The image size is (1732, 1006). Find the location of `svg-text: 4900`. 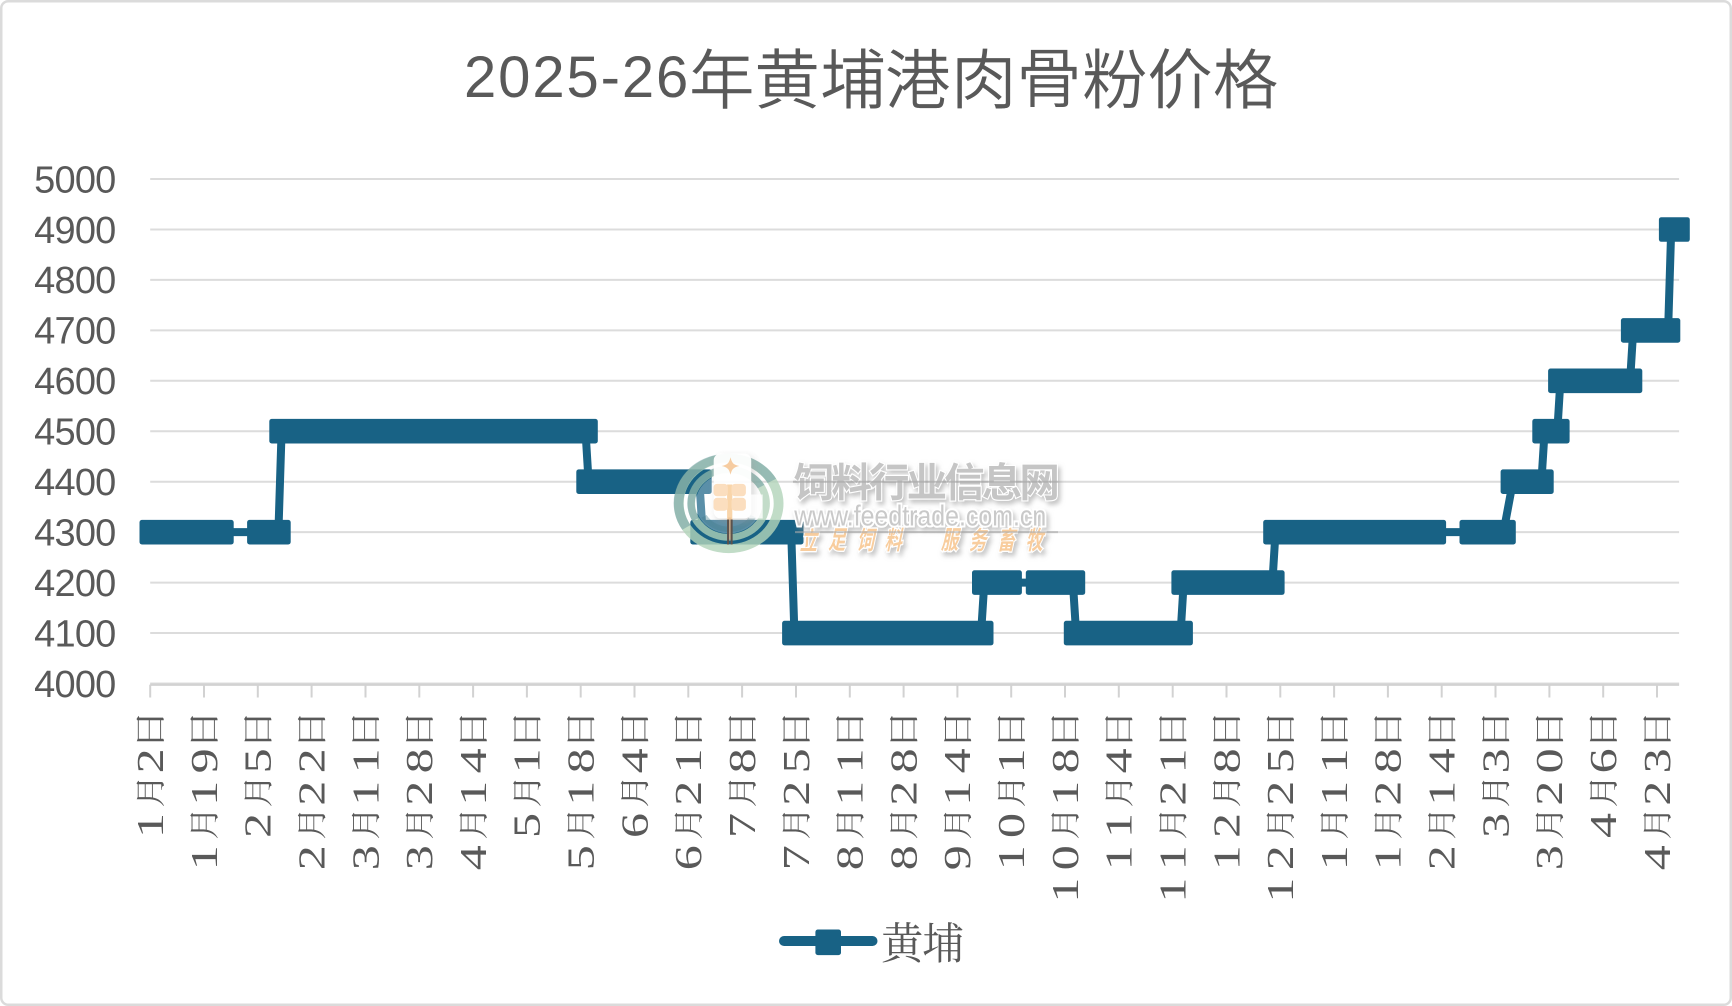

svg-text: 4900 is located at coordinates (74, 231).